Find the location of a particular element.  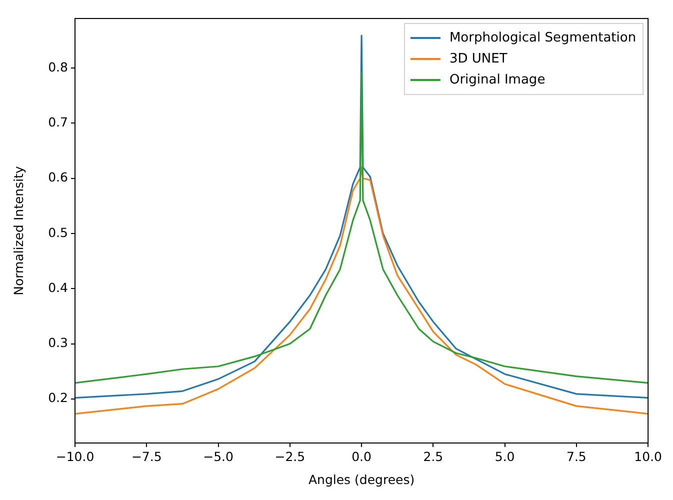

x-tick-label: 2.5 is located at coordinates (433, 456).